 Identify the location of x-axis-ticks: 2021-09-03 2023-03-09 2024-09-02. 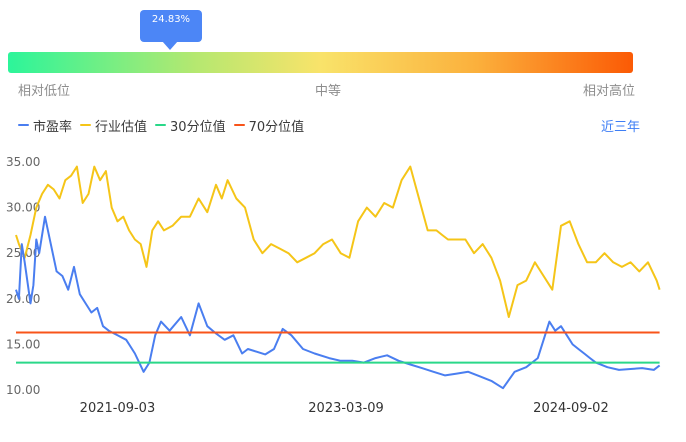
(344, 408).